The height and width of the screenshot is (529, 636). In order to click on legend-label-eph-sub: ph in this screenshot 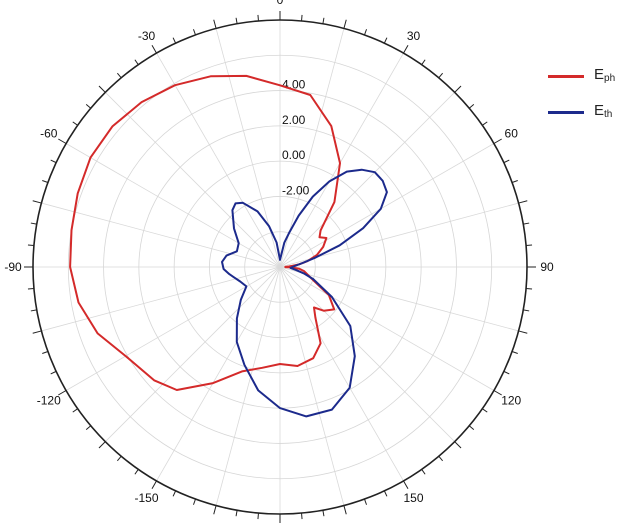, I will do `click(610, 78)`.